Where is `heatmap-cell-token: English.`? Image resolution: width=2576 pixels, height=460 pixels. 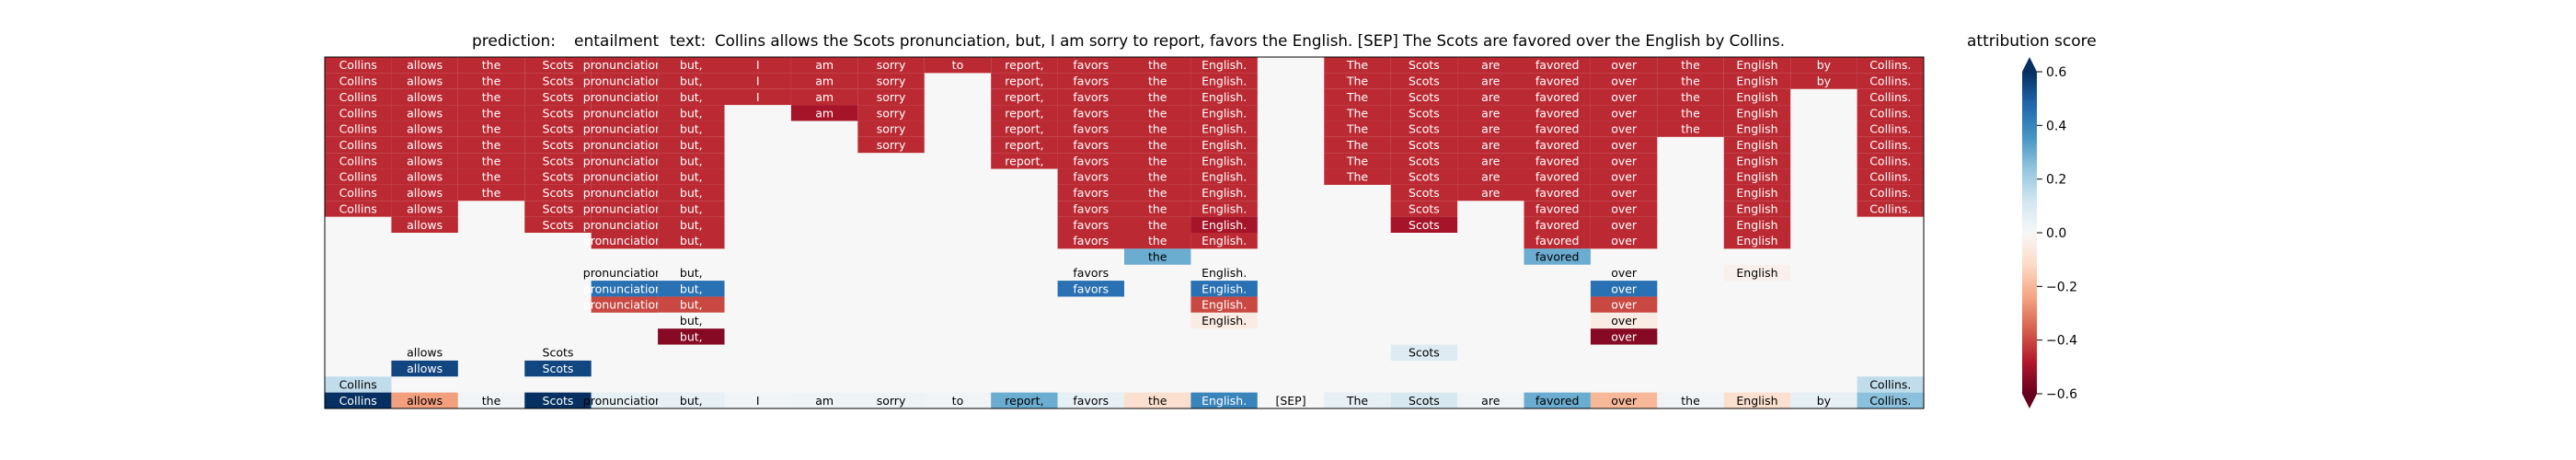 heatmap-cell-token: English. is located at coordinates (1224, 225).